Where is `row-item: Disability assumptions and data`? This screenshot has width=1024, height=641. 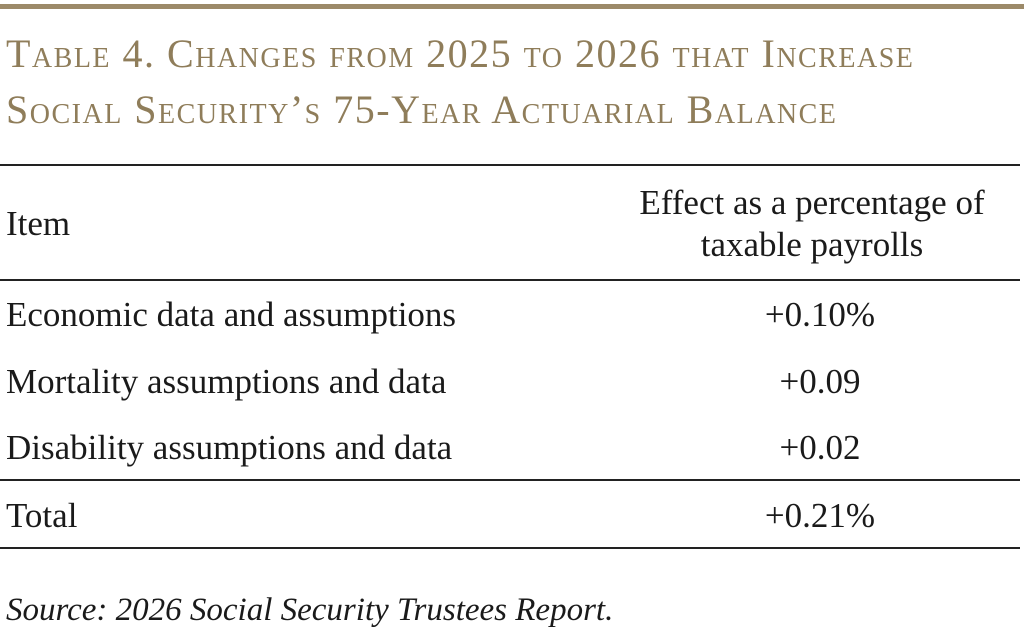 row-item: Disability assumptions and data is located at coordinates (229, 447).